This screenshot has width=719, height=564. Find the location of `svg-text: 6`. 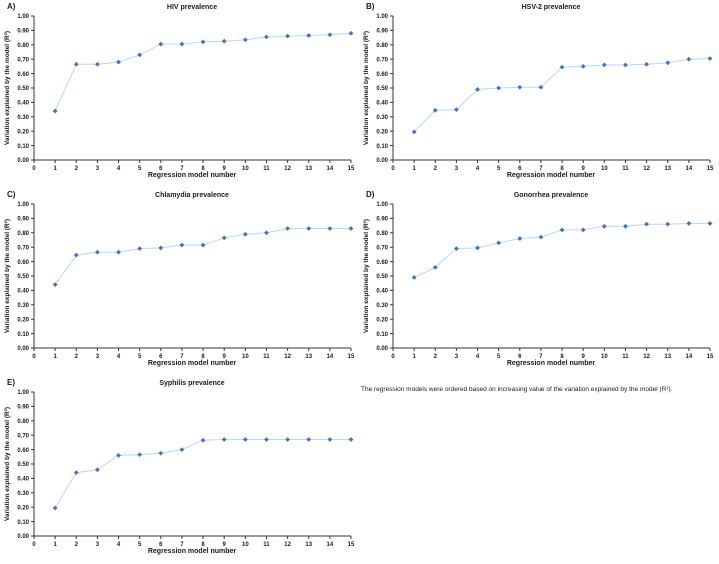

svg-text: 6 is located at coordinates (520, 169).